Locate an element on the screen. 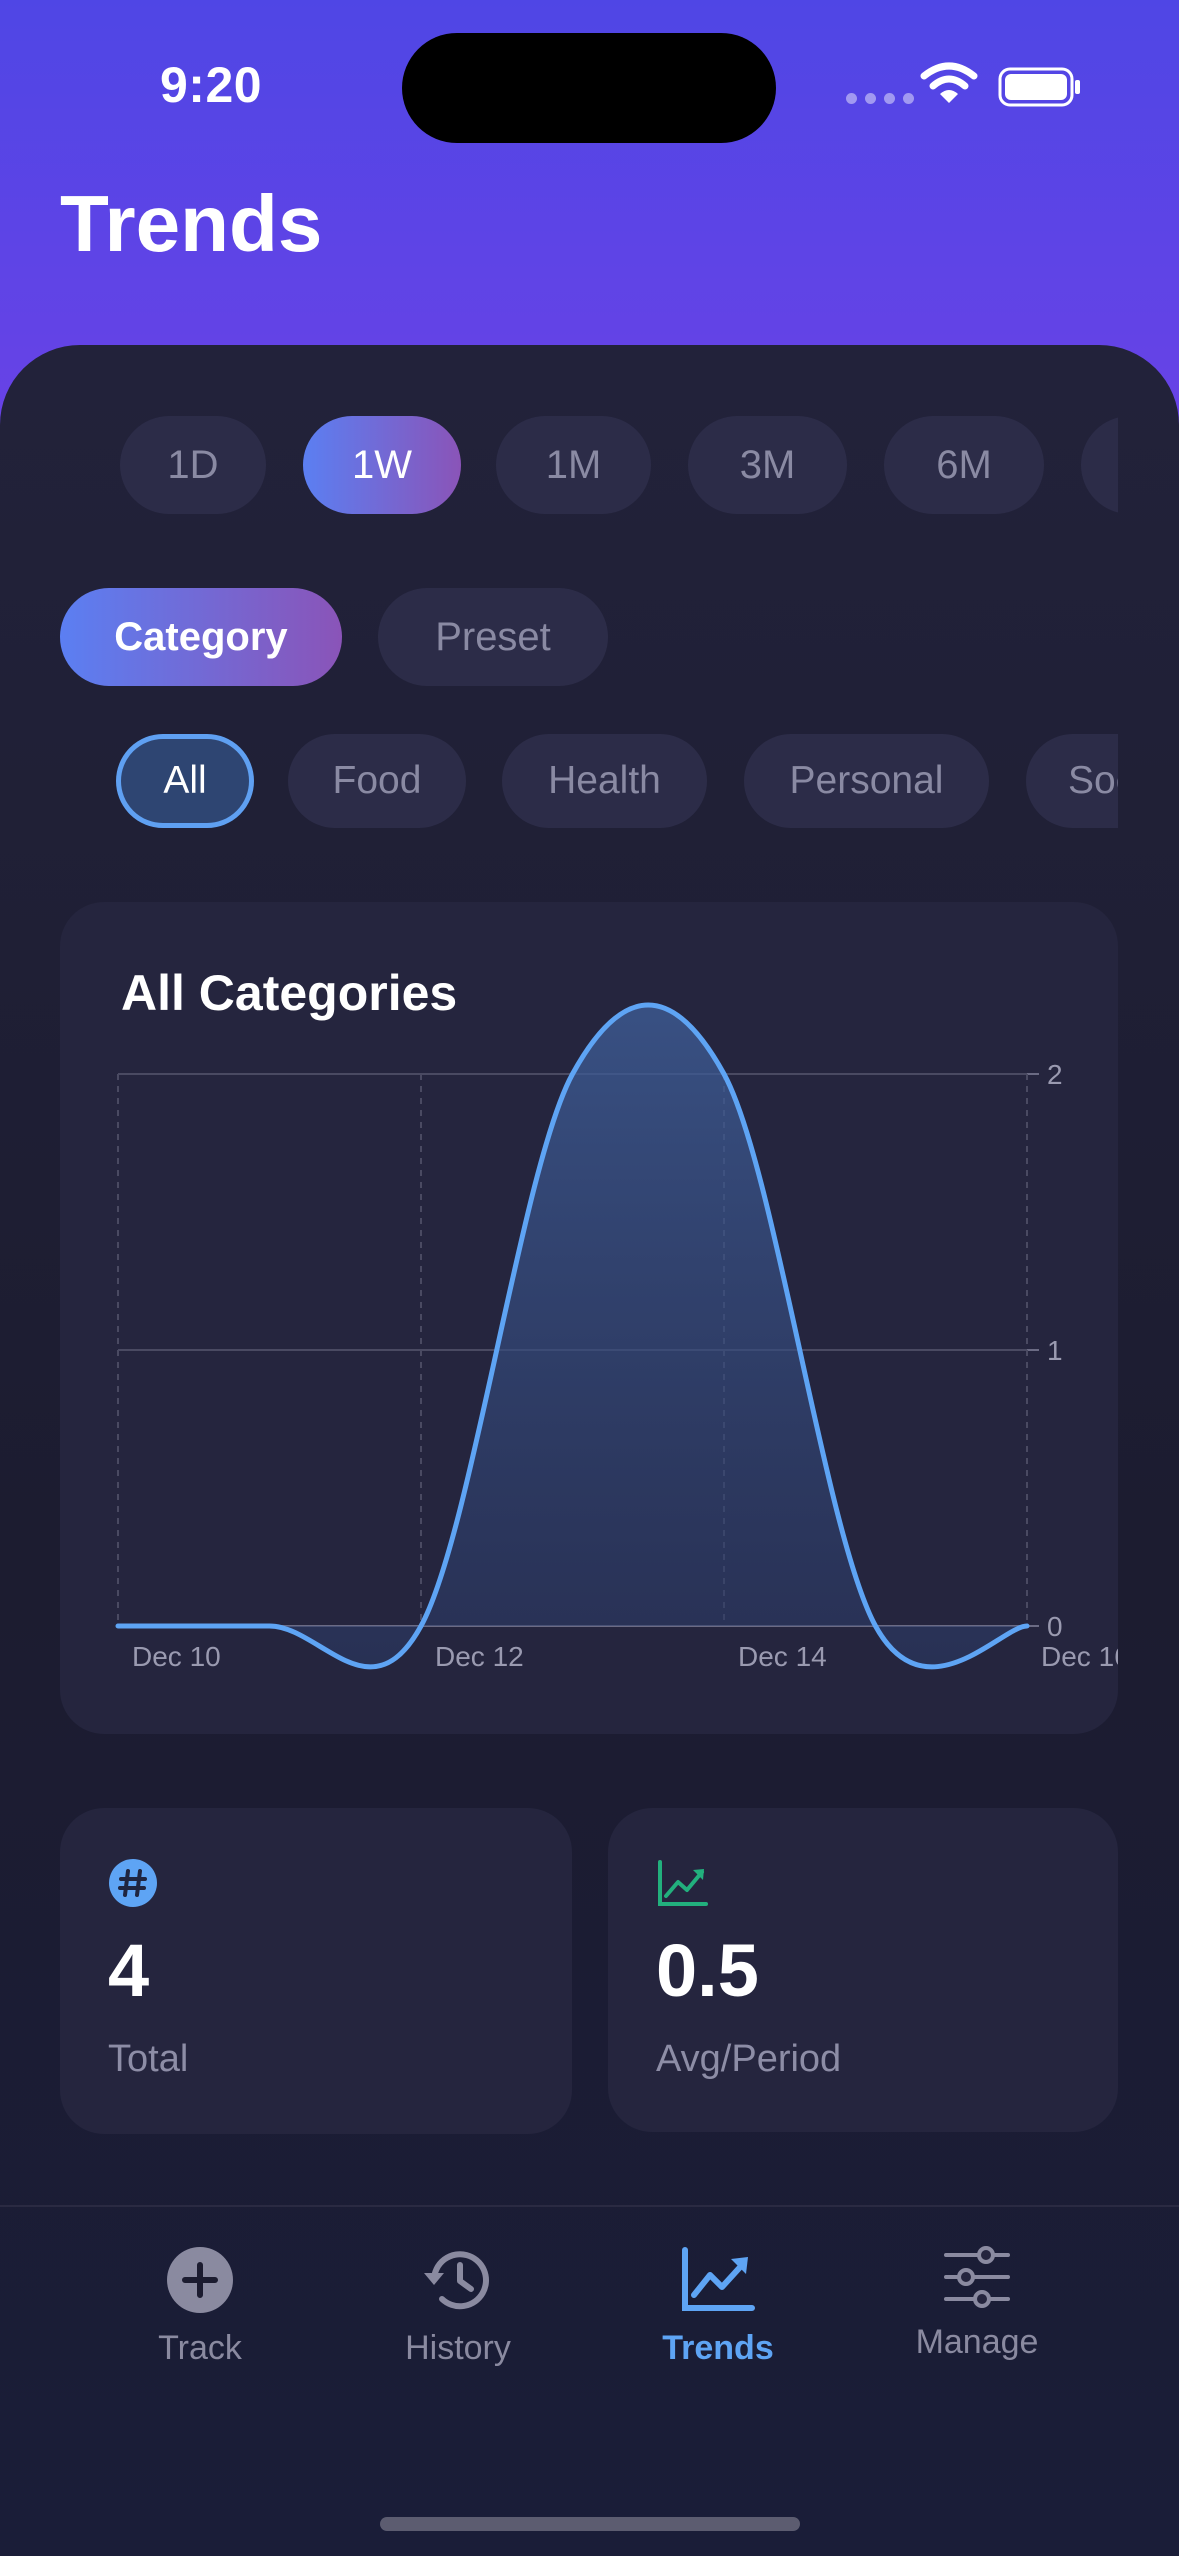 This screenshot has height=2556, width=1179. chart-title: All Categories is located at coordinates (289, 993).